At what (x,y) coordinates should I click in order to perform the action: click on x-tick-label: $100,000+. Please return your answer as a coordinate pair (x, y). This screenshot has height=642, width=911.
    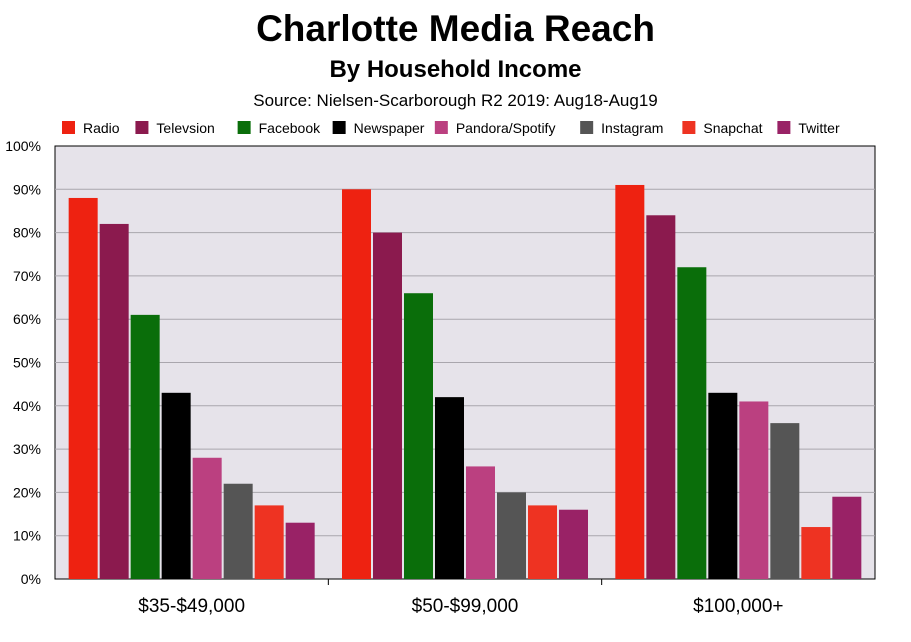
    Looking at the image, I should click on (738, 606).